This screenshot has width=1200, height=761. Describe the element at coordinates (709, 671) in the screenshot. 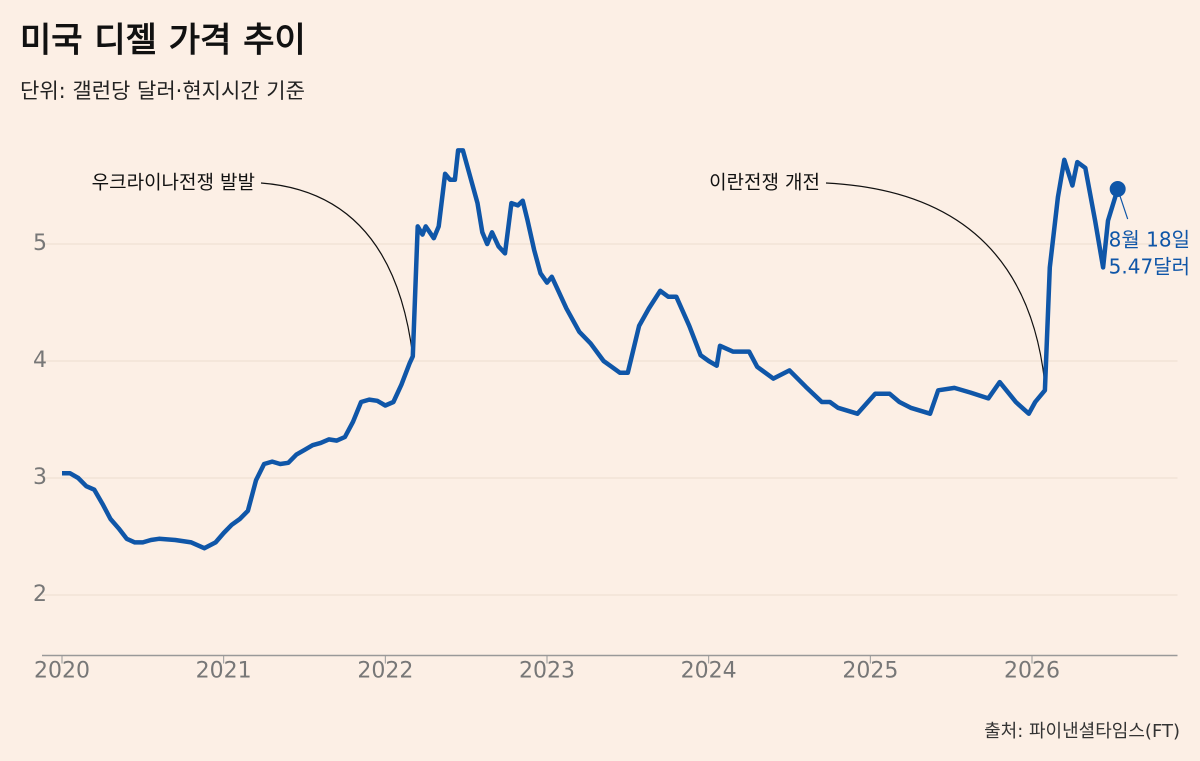

I see `x-tick-label: 2024` at that location.